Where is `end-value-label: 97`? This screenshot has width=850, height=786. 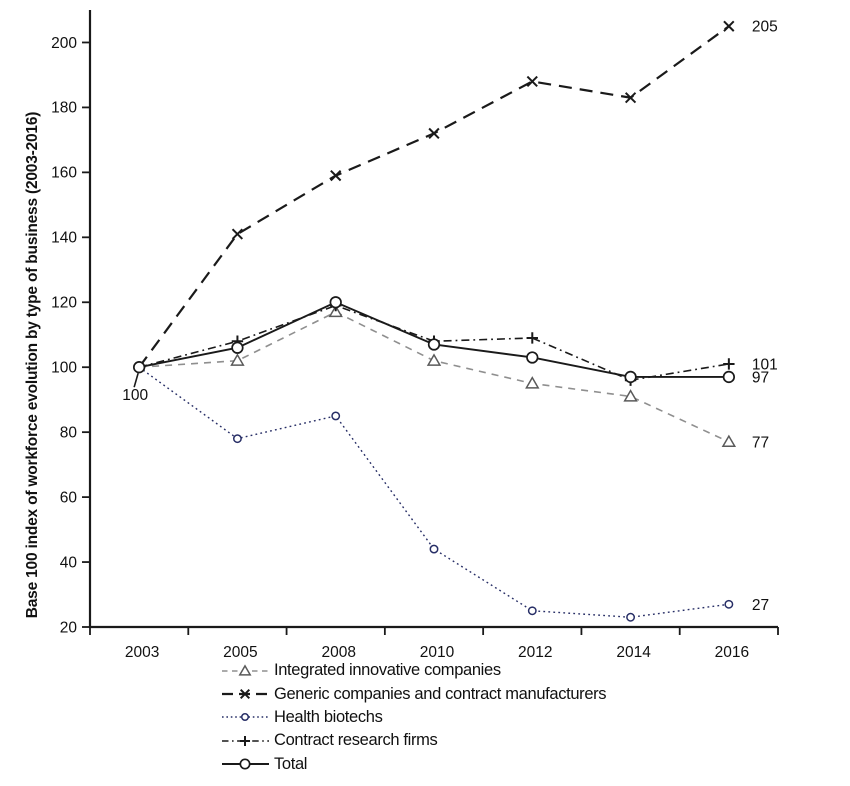 end-value-label: 97 is located at coordinates (760, 377).